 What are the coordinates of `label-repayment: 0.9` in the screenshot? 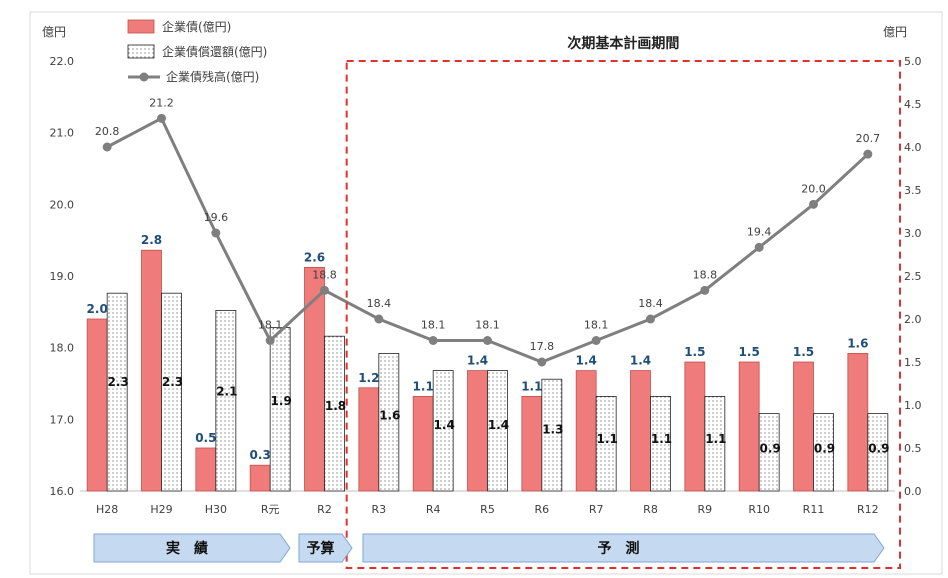 It's located at (878, 448).